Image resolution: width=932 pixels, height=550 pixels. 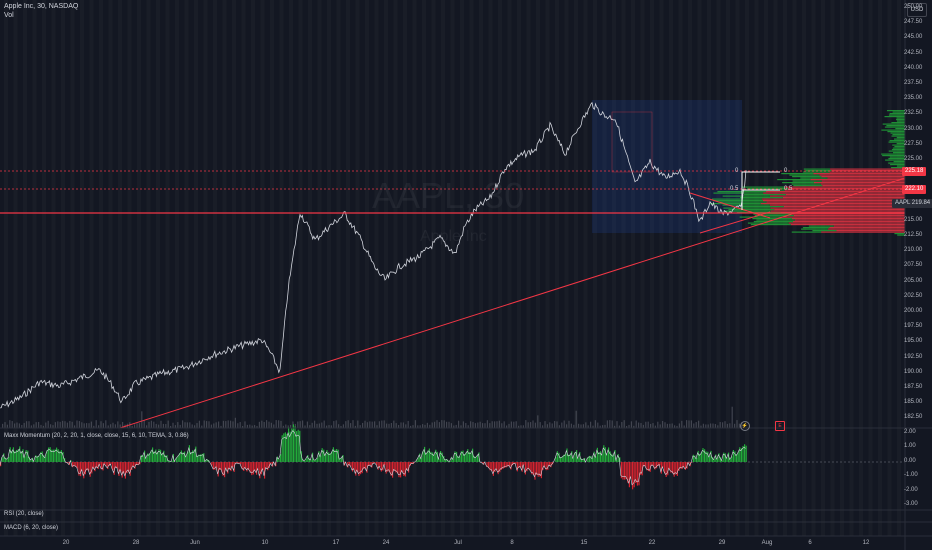 I want to click on macd-title: MACD (6, 20, close), so click(x=31, y=528).